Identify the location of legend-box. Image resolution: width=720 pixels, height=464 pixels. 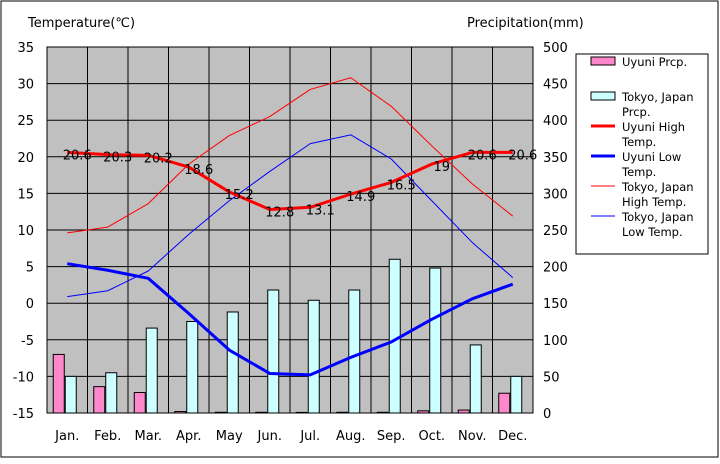
(642, 154).